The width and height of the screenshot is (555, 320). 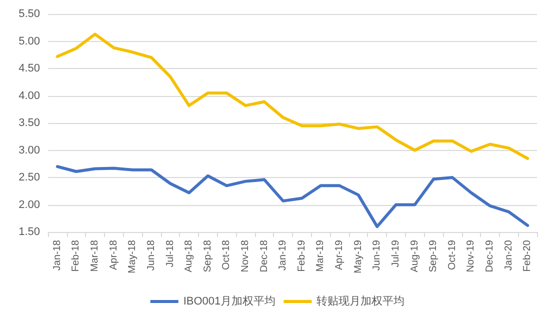 What do you see at coordinates (414, 256) in the screenshot?
I see `x-tick-label: Aug-19` at bounding box center [414, 256].